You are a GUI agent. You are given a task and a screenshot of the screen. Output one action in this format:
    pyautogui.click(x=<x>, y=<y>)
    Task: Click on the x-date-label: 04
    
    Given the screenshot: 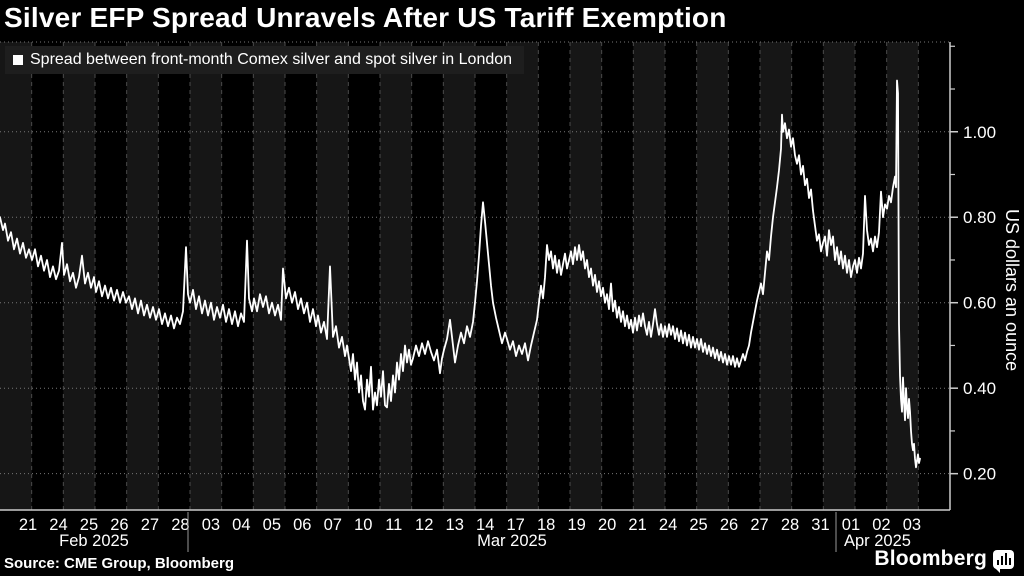 What is the action you would take?
    pyautogui.click(x=241, y=525)
    